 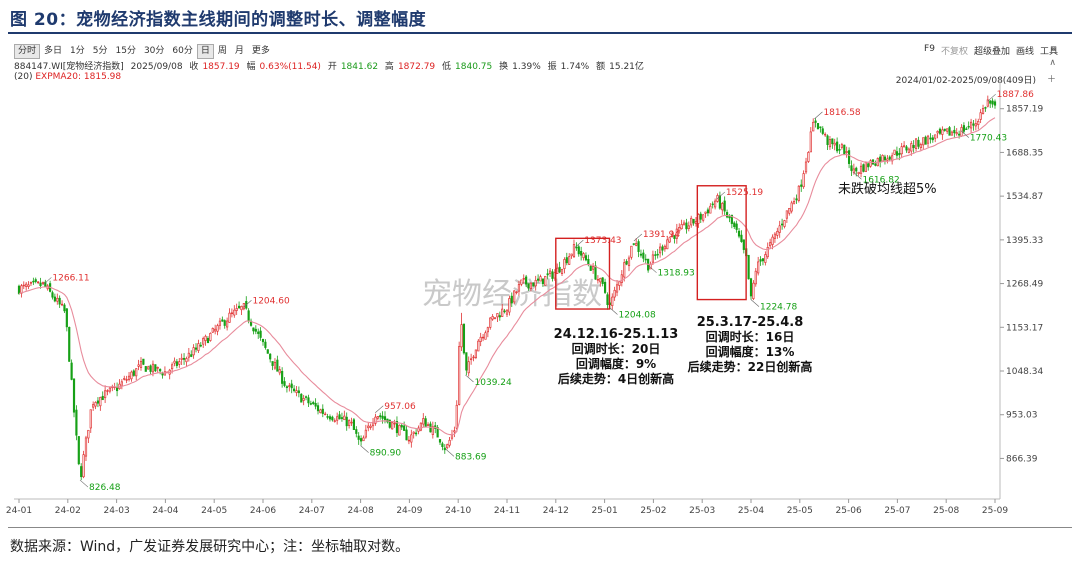 What do you see at coordinates (929, 49) in the screenshot?
I see `toolbar-item-0: F9` at bounding box center [929, 49].